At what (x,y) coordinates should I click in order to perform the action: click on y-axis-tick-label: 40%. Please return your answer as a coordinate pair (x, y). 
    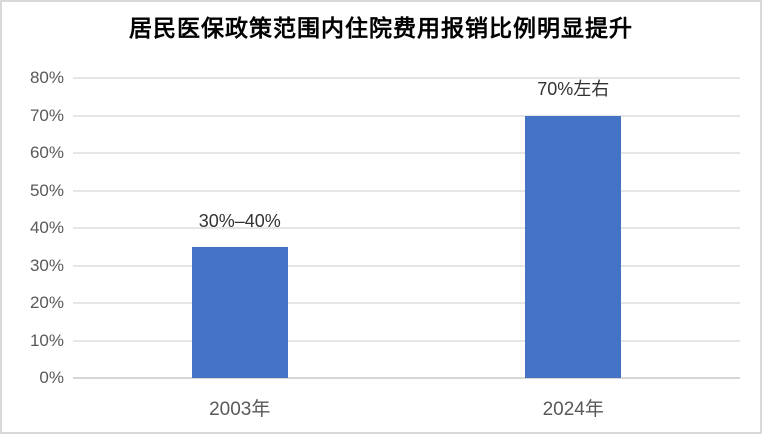
    Looking at the image, I should click on (46, 227).